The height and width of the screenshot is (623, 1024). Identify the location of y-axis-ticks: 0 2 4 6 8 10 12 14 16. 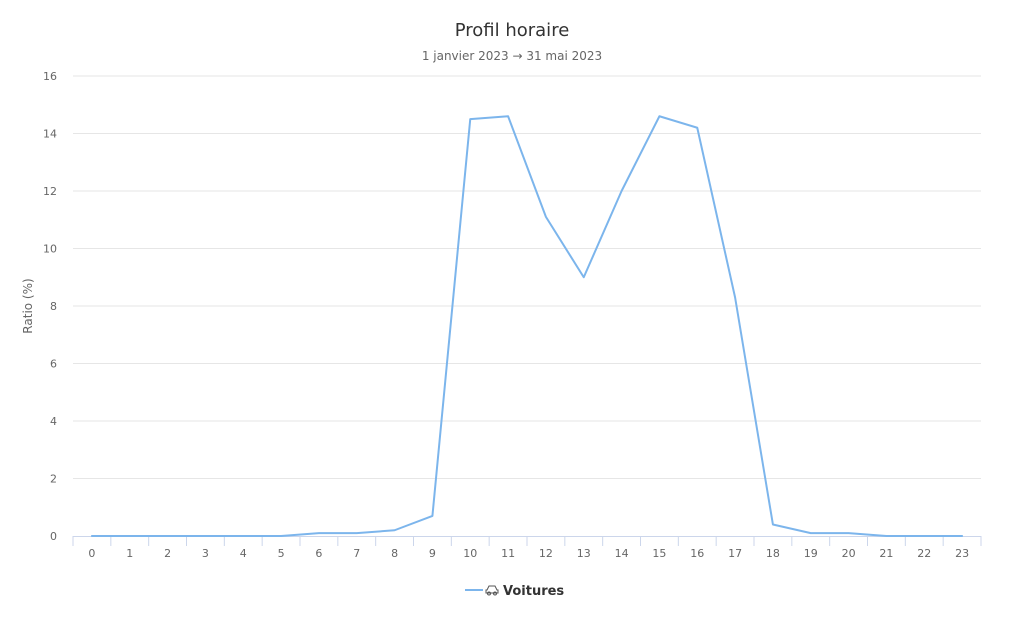
(50, 306).